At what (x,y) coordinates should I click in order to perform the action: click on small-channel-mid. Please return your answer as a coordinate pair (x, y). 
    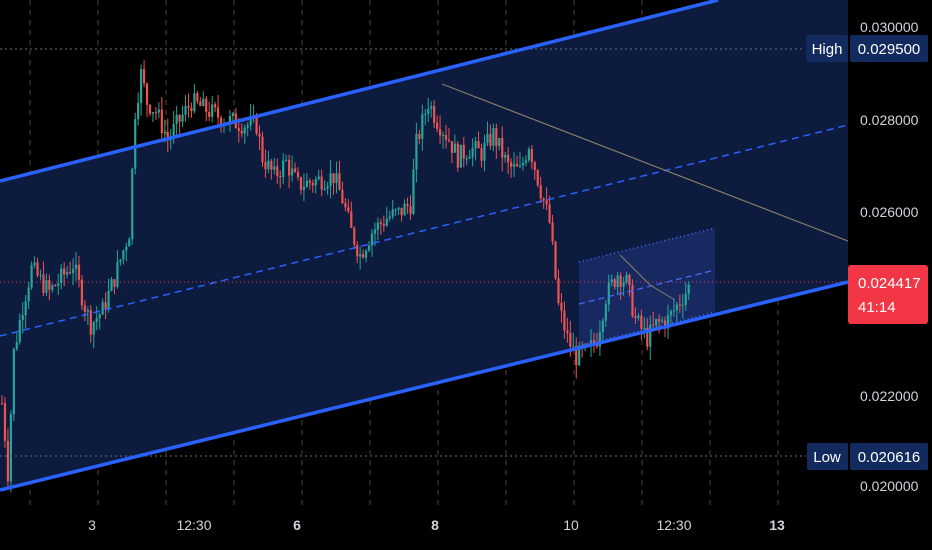
    Looking at the image, I should click on (647, 287).